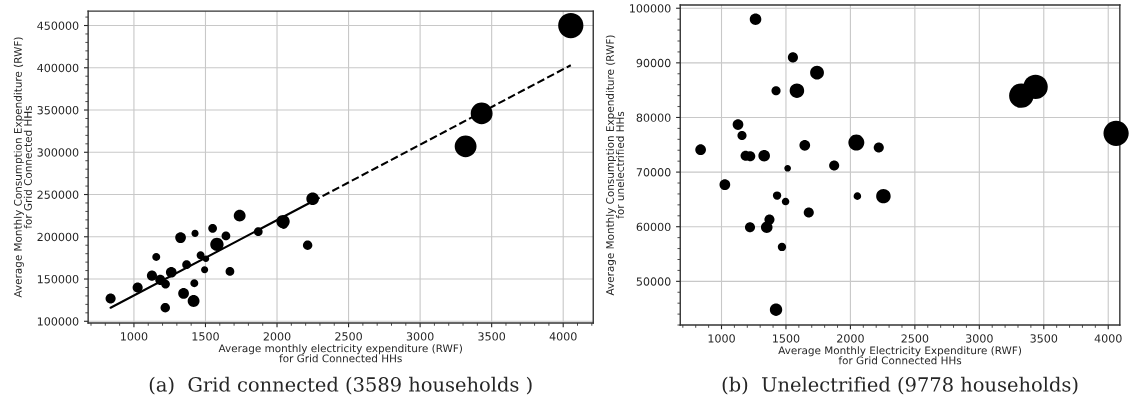  I want to click on y-tick-label: 350000, so click(58, 110).